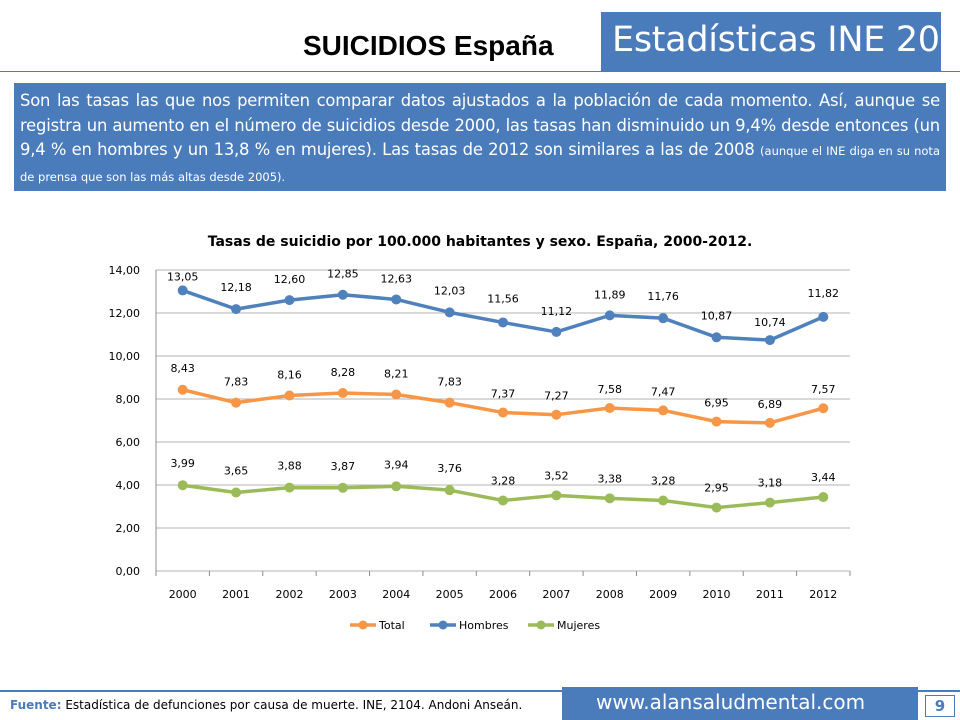 This screenshot has width=960, height=720. I want to click on x-tick-label: 2008, so click(610, 594).